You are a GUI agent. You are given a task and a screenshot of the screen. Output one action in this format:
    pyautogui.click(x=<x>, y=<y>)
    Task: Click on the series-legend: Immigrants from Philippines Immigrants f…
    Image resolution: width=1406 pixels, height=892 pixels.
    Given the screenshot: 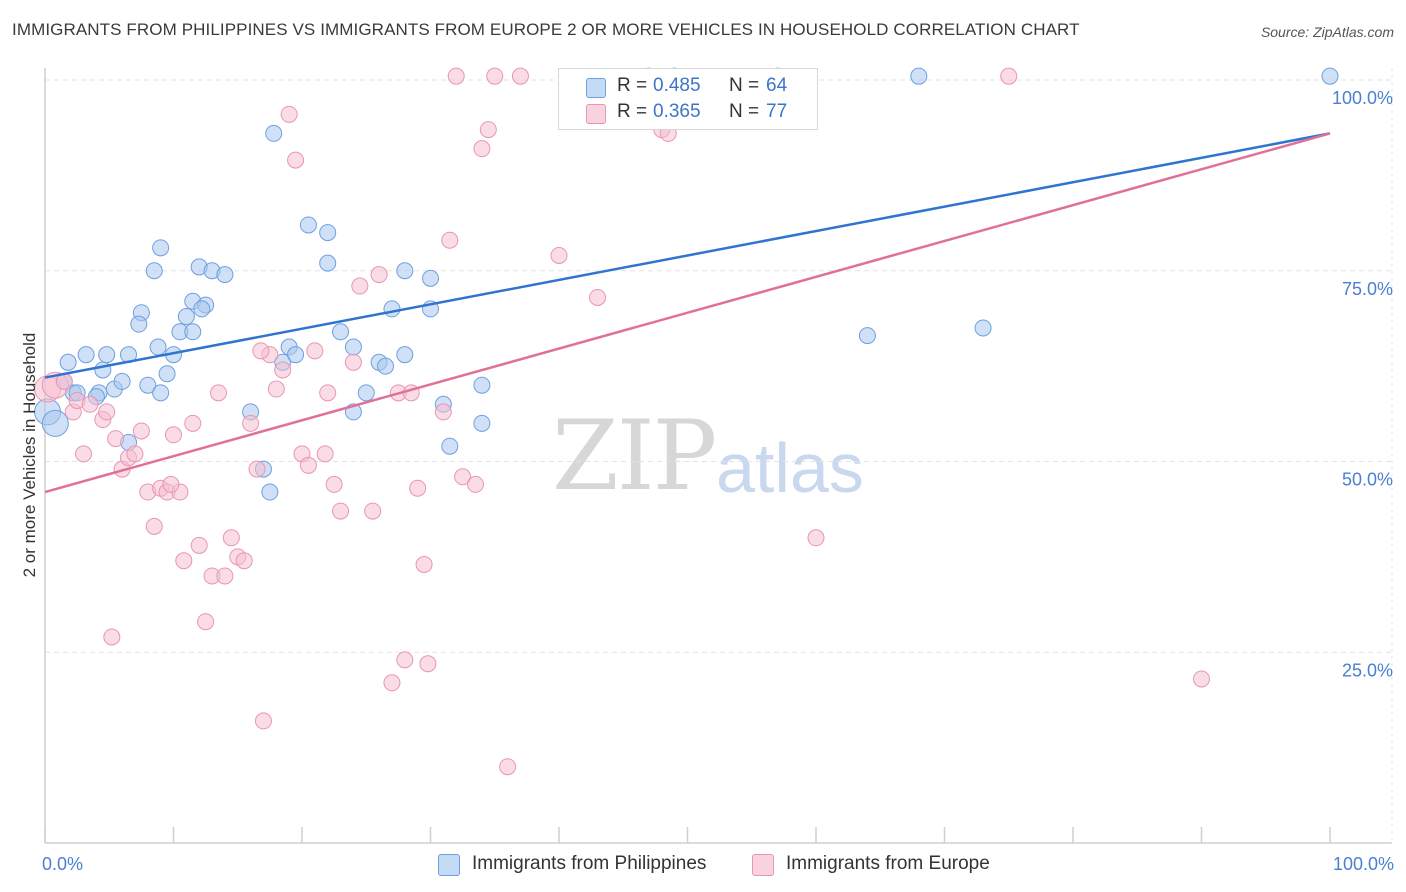 What is the action you would take?
    pyautogui.click(x=703, y=865)
    